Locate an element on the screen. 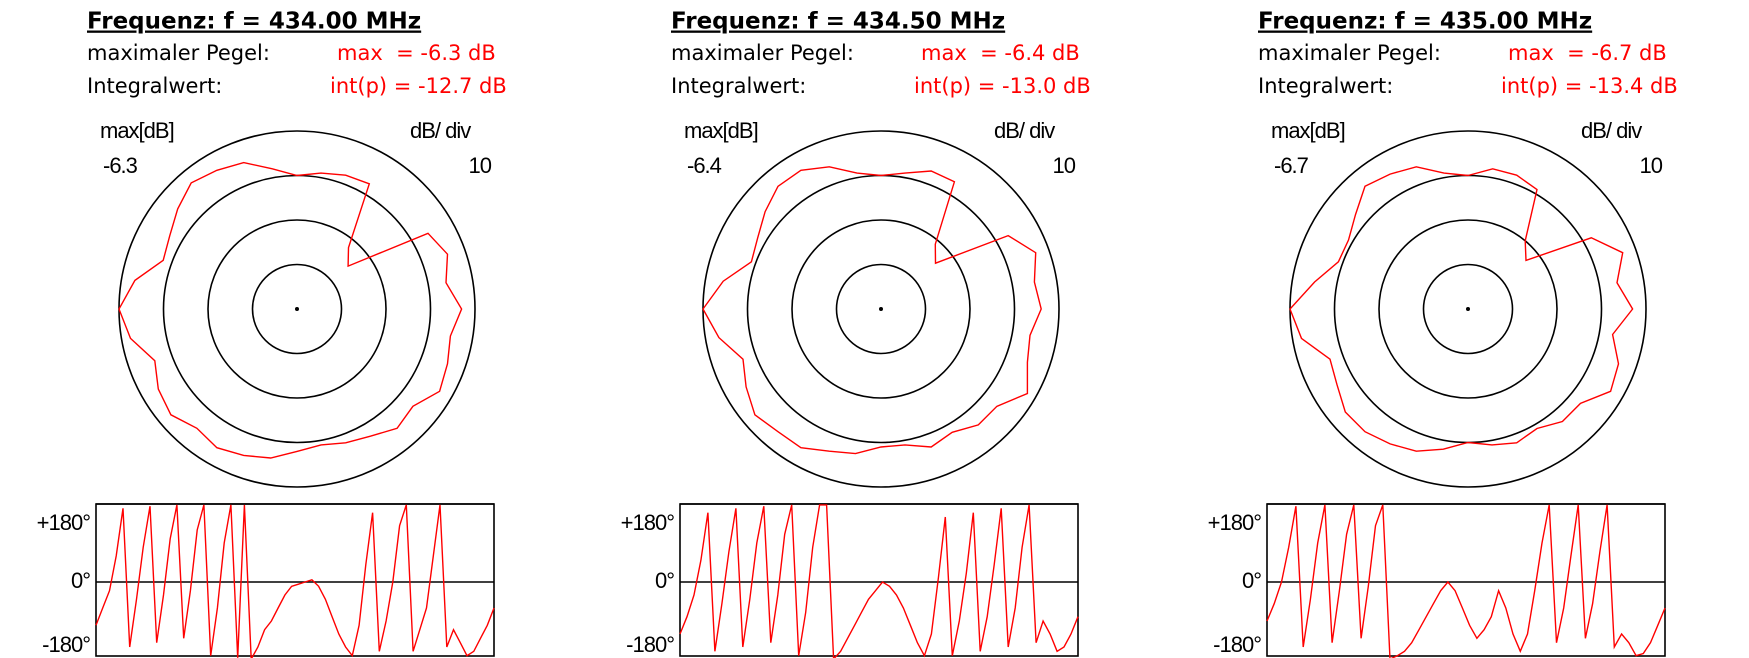 The height and width of the screenshot is (658, 1749). int-value: int(p) = -13.4 dB is located at coordinates (1589, 86).